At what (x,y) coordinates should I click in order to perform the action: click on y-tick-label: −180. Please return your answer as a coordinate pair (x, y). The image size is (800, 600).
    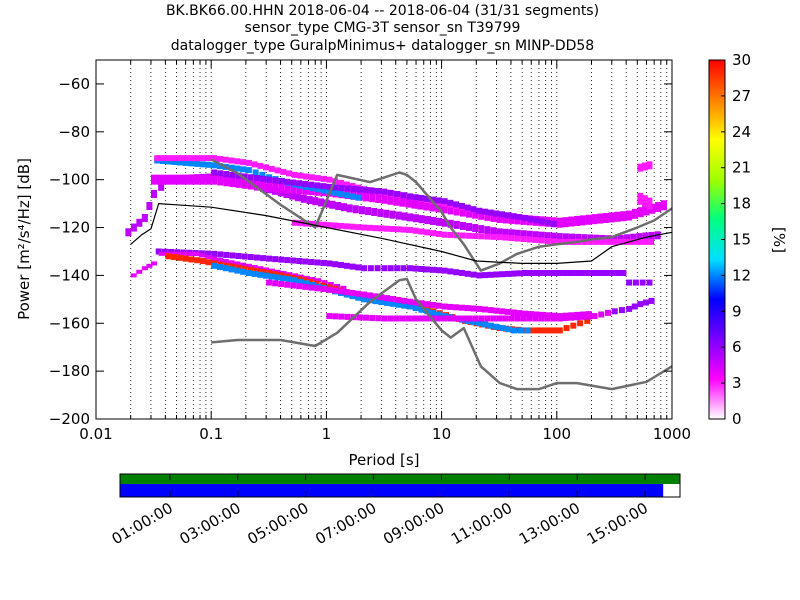
    Looking at the image, I should click on (69, 371).